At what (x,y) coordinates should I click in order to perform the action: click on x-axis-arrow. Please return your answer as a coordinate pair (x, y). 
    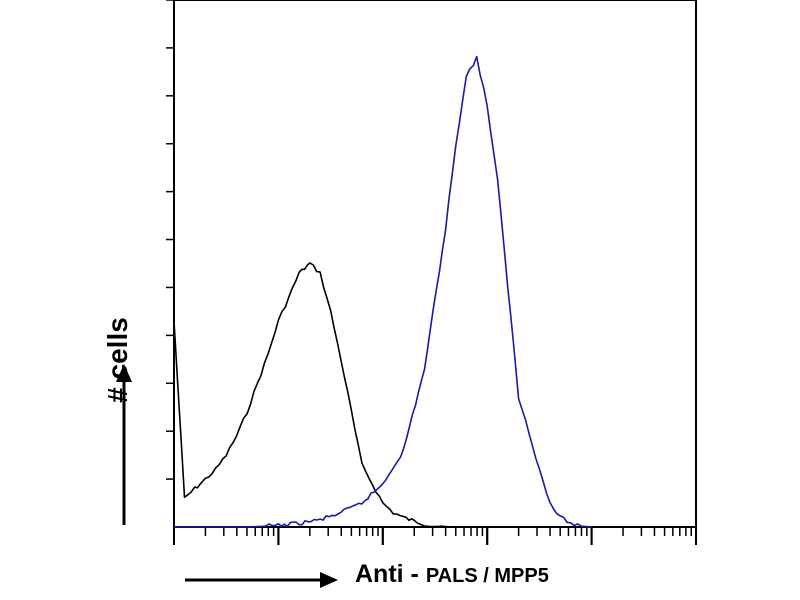
    Looking at the image, I should click on (261, 580).